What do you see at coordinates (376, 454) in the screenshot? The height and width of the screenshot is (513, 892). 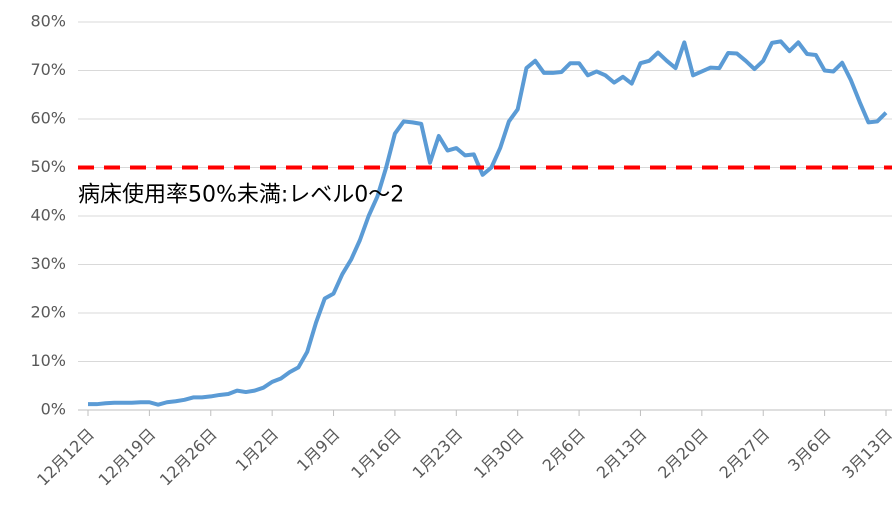 I see `x-tick-label: 1月16日` at bounding box center [376, 454].